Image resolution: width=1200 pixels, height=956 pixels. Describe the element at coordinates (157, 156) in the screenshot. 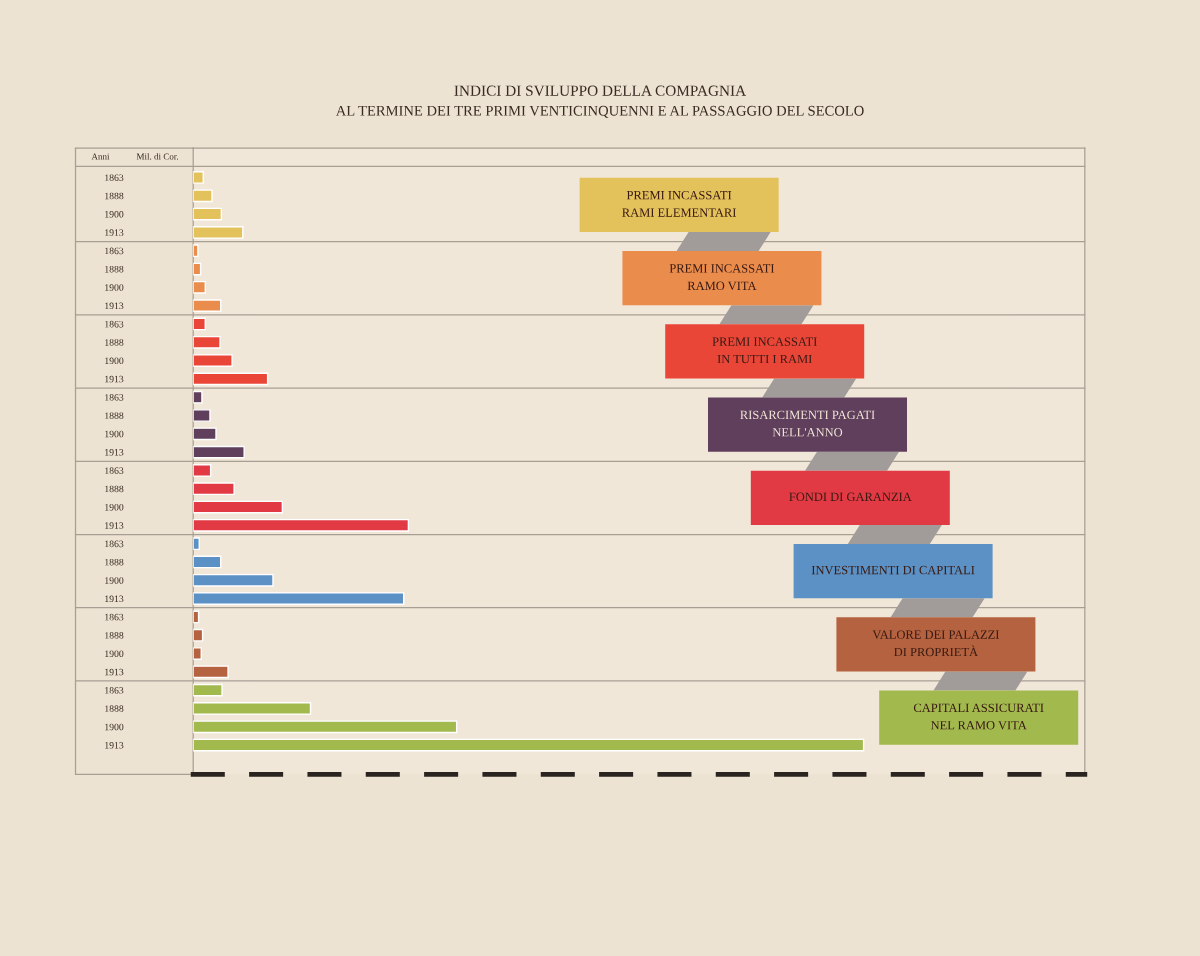

I see `text: Mil. di Cor.` at that location.